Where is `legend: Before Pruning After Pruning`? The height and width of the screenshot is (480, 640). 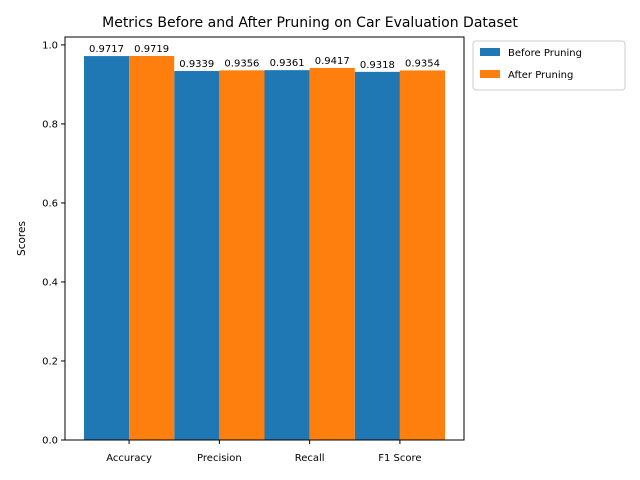
legend: Before Pruning After Pruning is located at coordinates (549, 65).